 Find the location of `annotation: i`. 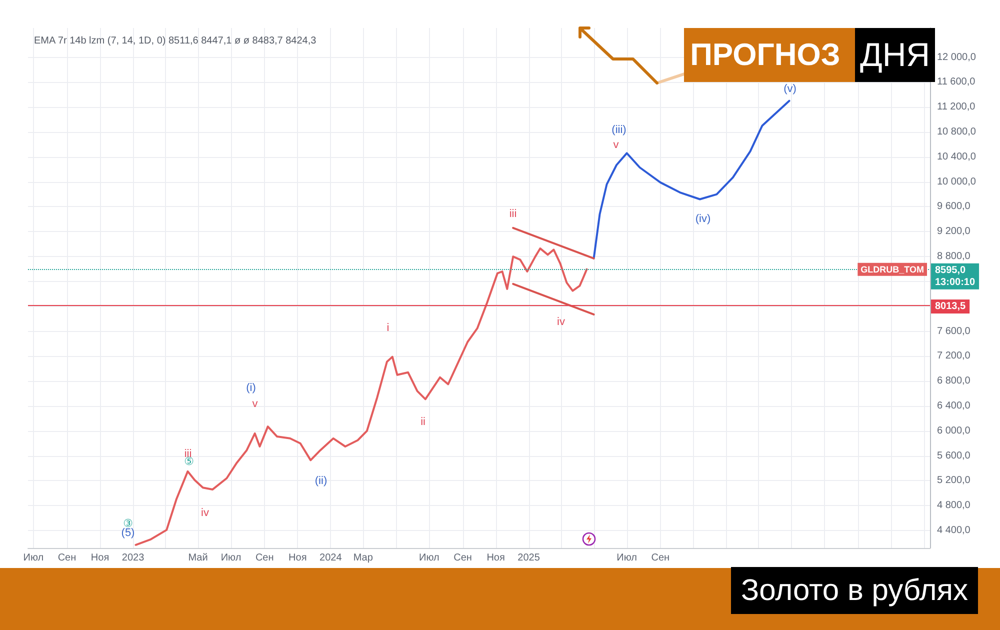

annotation: i is located at coordinates (388, 328).